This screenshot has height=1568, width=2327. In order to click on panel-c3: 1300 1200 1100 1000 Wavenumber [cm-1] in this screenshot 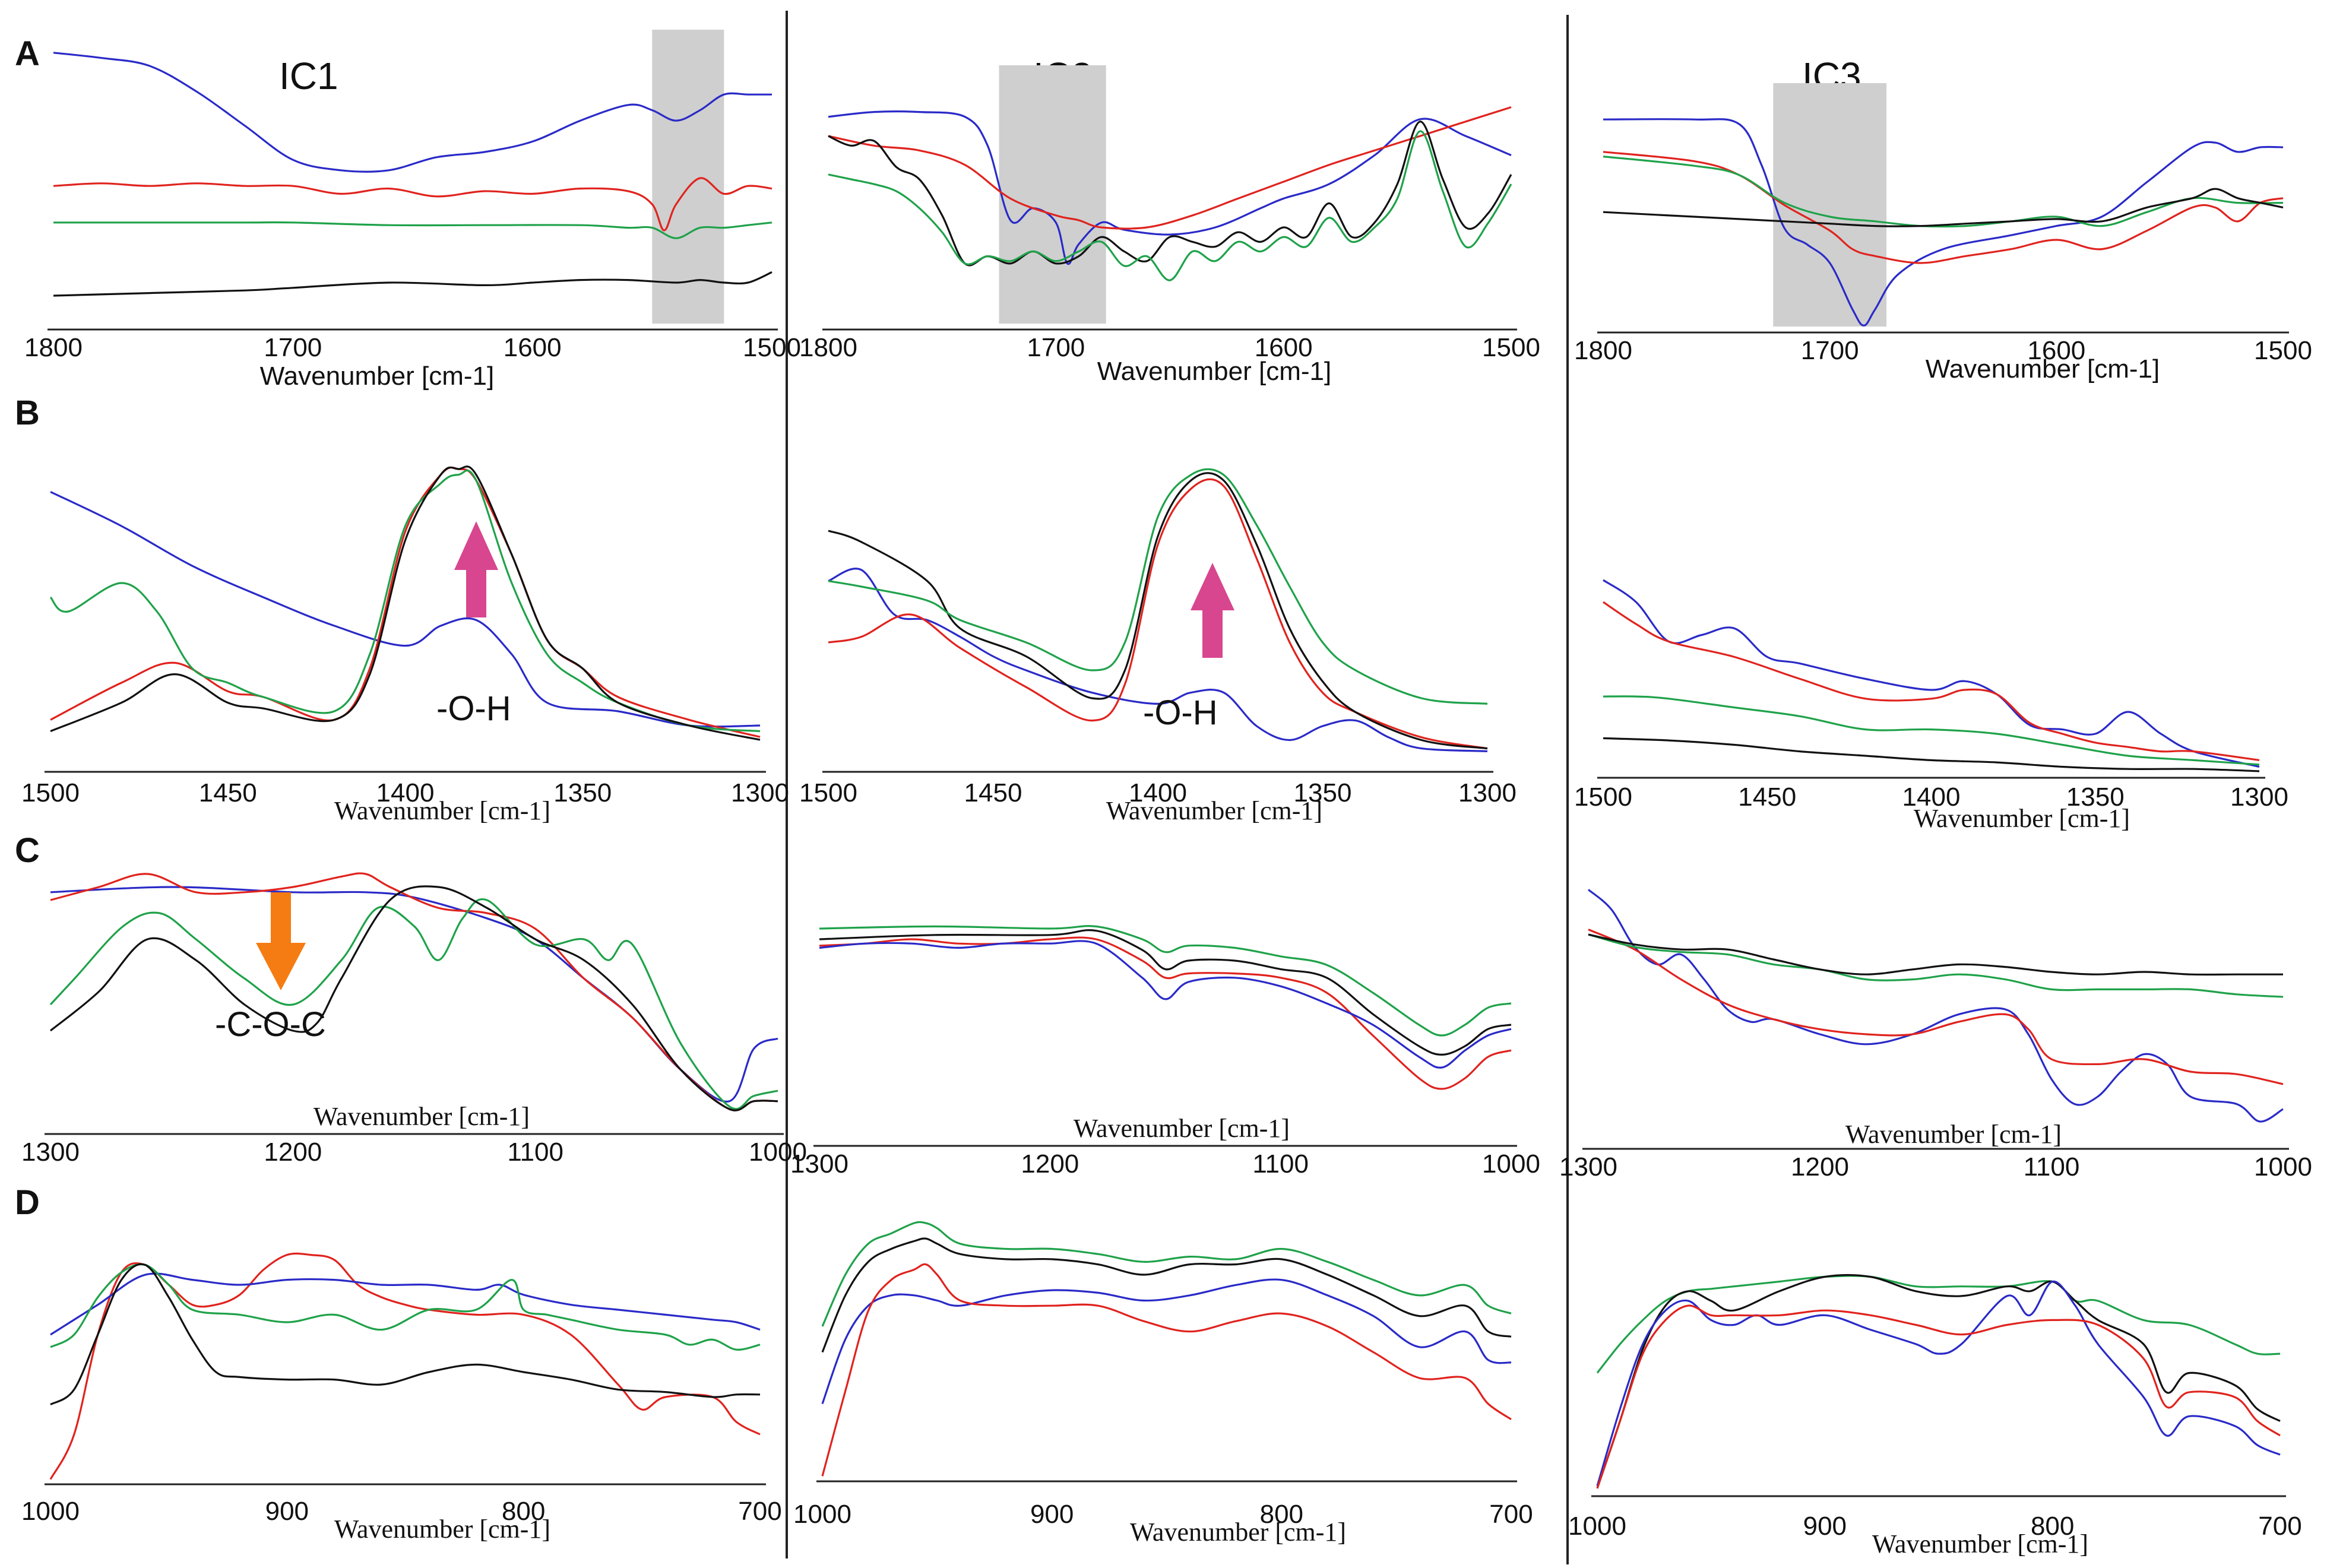, I will do `click(1935, 1035)`.